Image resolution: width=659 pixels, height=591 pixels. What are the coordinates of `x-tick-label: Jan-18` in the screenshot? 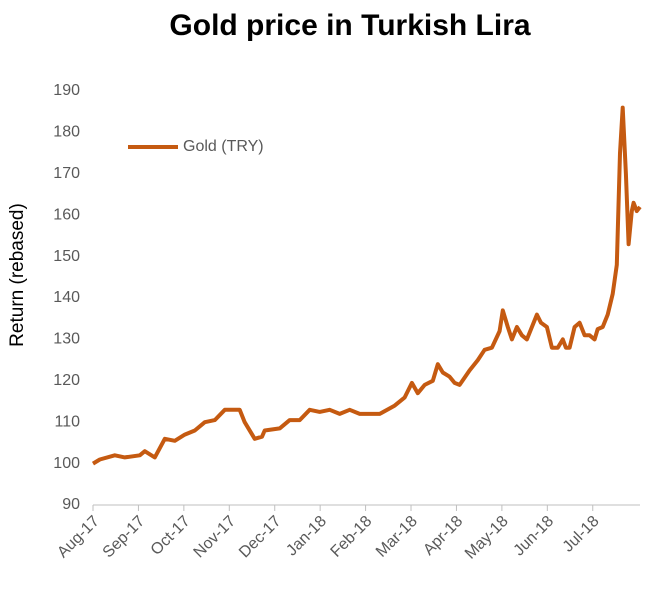 It's located at (306, 536).